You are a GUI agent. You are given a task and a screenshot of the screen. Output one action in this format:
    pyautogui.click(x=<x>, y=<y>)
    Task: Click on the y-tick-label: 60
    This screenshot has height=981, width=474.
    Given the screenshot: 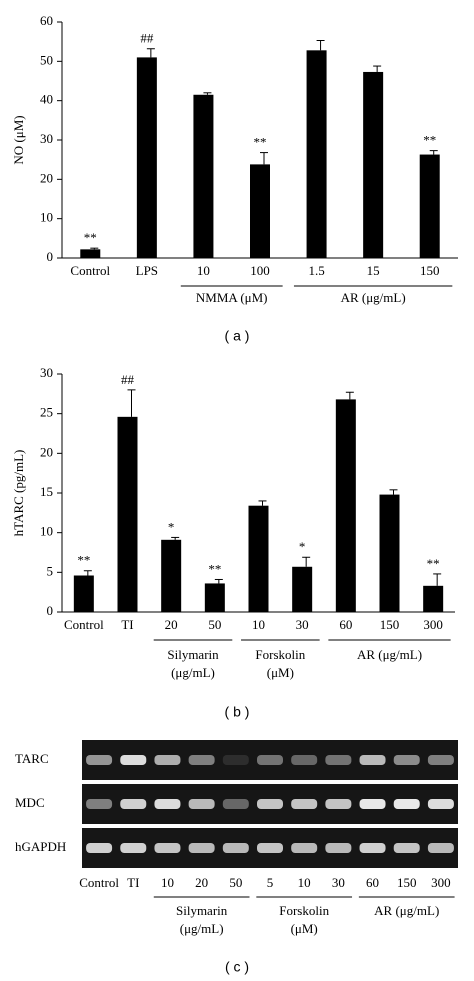 What is the action you would take?
    pyautogui.click(x=46, y=20)
    